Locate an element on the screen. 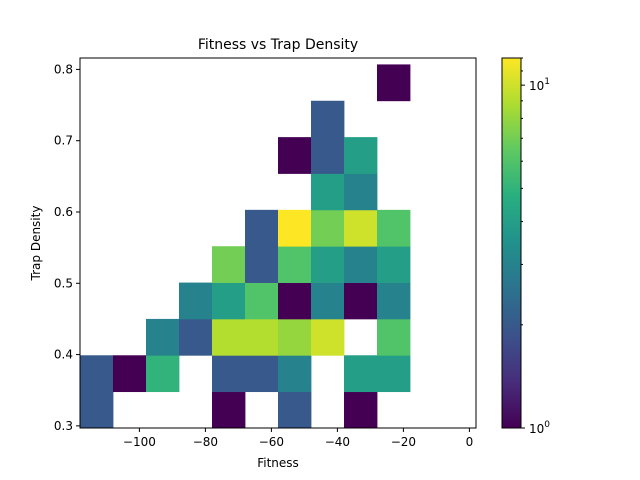  colorbar is located at coordinates (511, 243).